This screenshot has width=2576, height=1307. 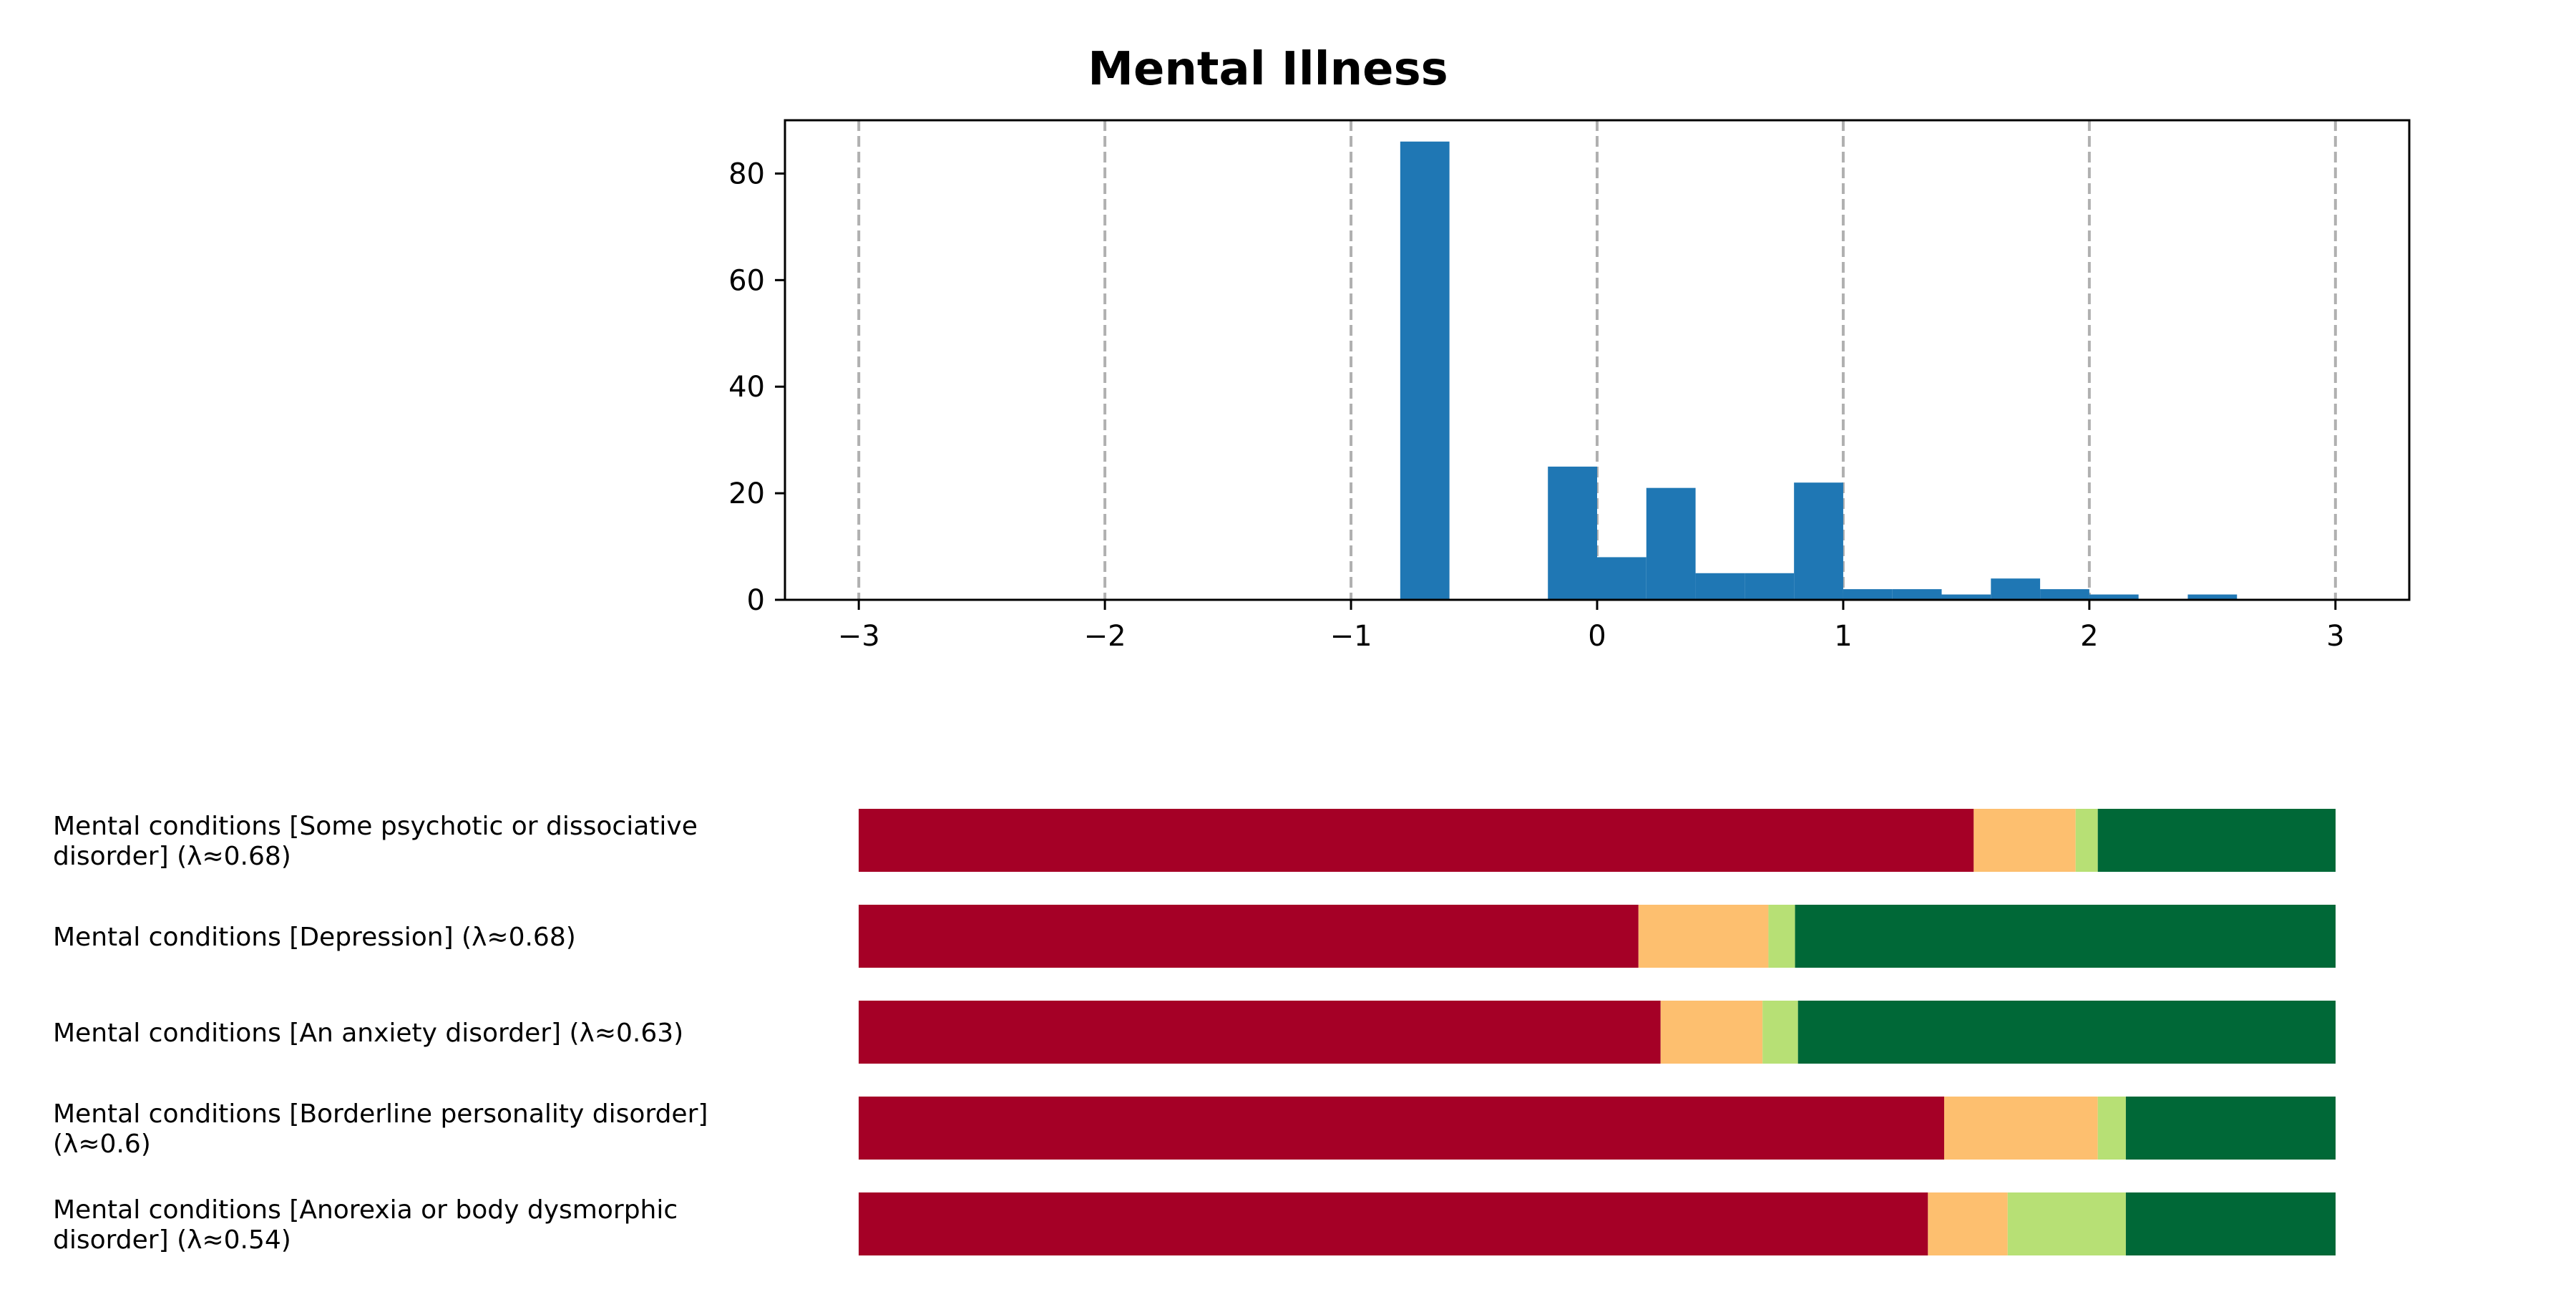 I want to click on row-label: disorder] (λ≈0.68), so click(x=172, y=856).